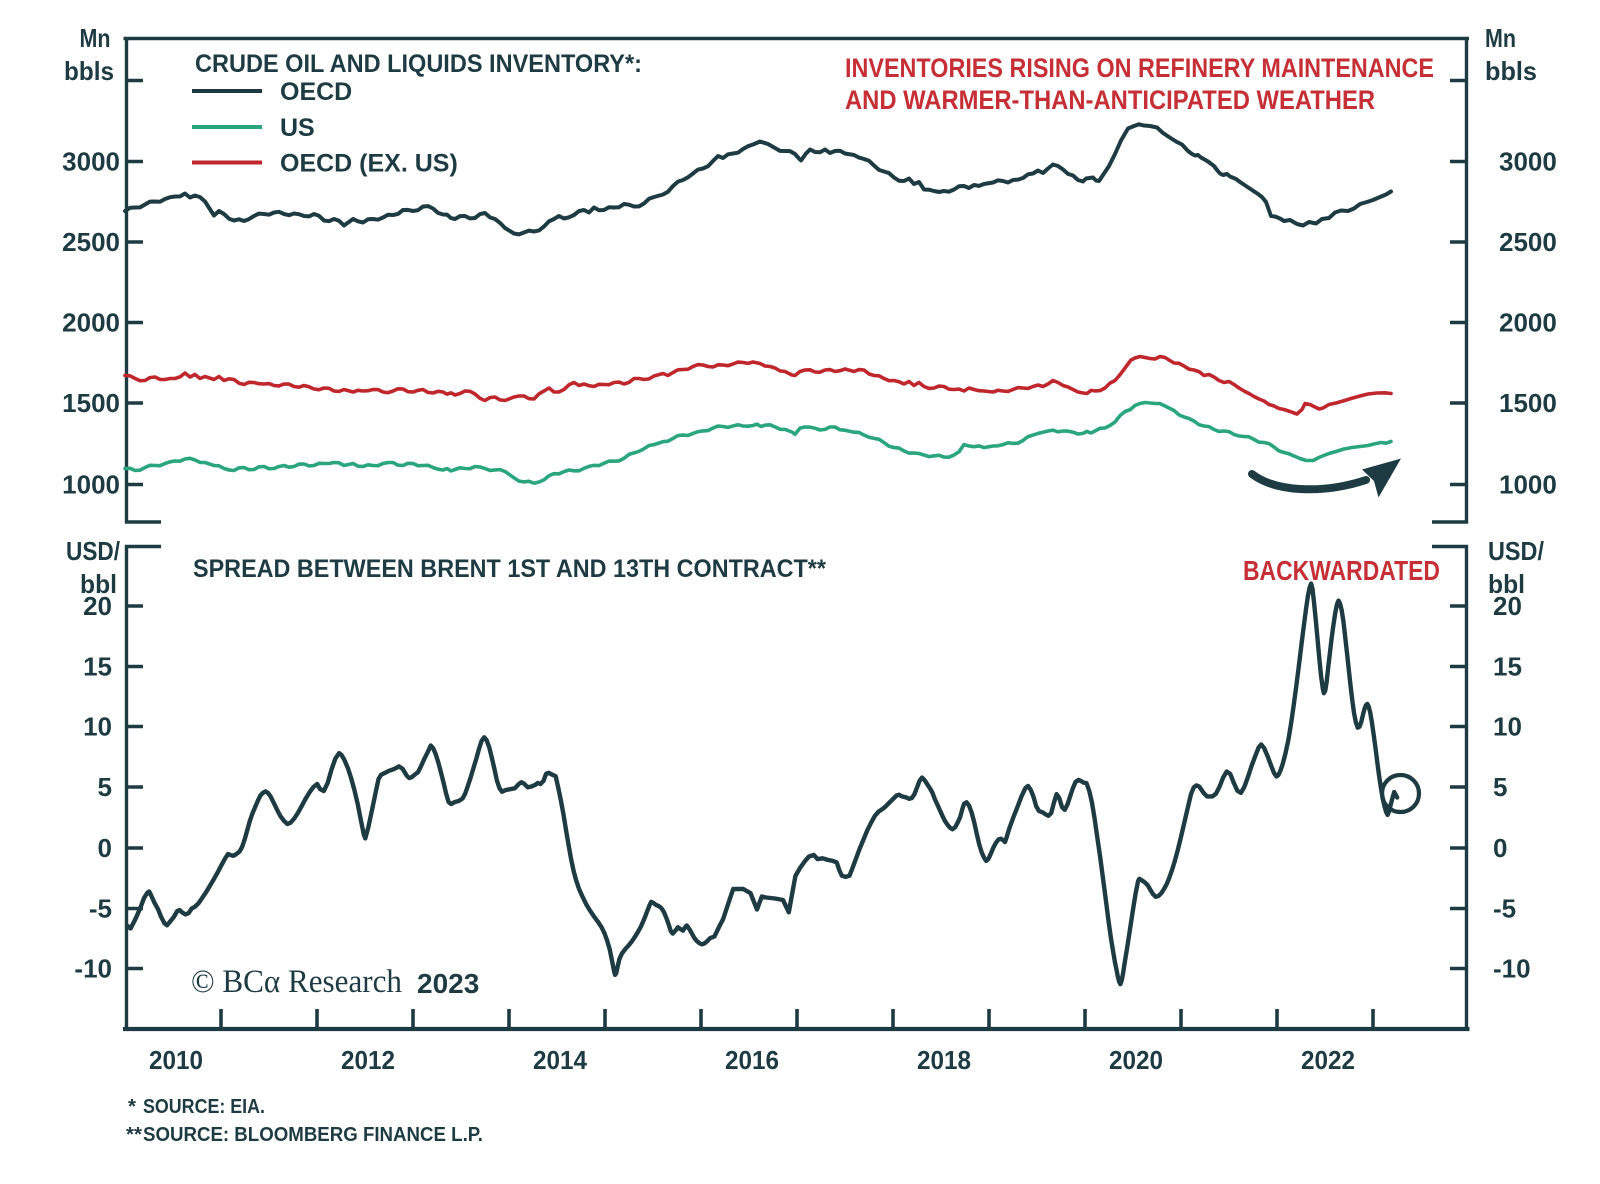 This screenshot has height=1184, width=1600. What do you see at coordinates (297, 128) in the screenshot?
I see `svg-text: US` at bounding box center [297, 128].